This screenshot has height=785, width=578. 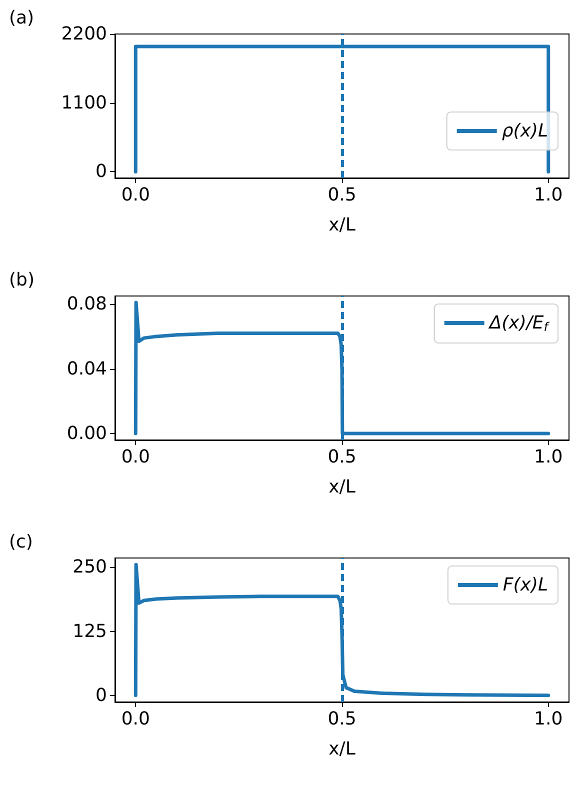 What do you see at coordinates (84, 103) in the screenshot?
I see `y-tick-label: 1100` at bounding box center [84, 103].